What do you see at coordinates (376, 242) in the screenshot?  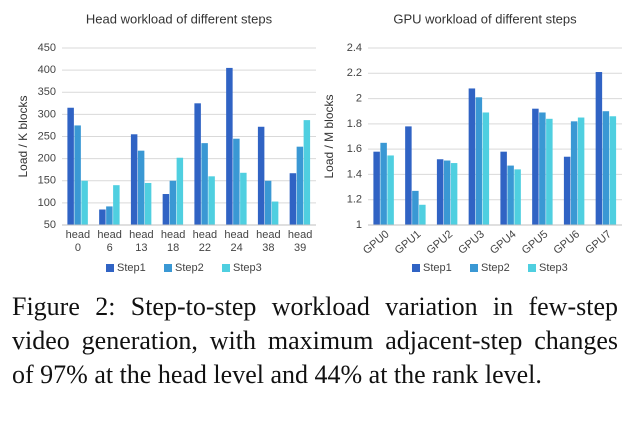 I see `x-tick-label: GPU0` at bounding box center [376, 242].